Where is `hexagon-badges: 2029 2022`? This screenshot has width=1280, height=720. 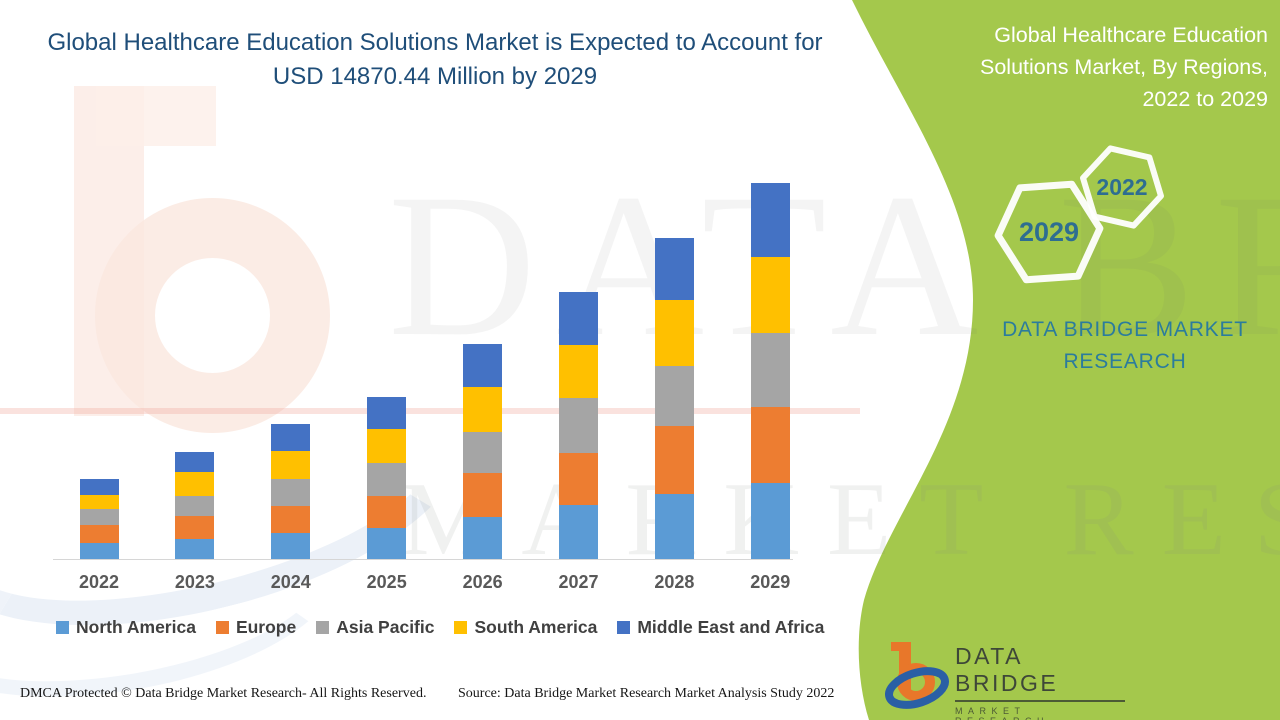
hexagon-badges: 2029 2022 is located at coordinates (1079, 214).